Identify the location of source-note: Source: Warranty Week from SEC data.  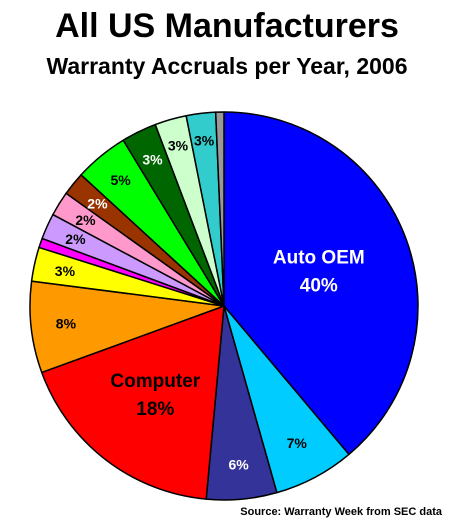
(341, 512).